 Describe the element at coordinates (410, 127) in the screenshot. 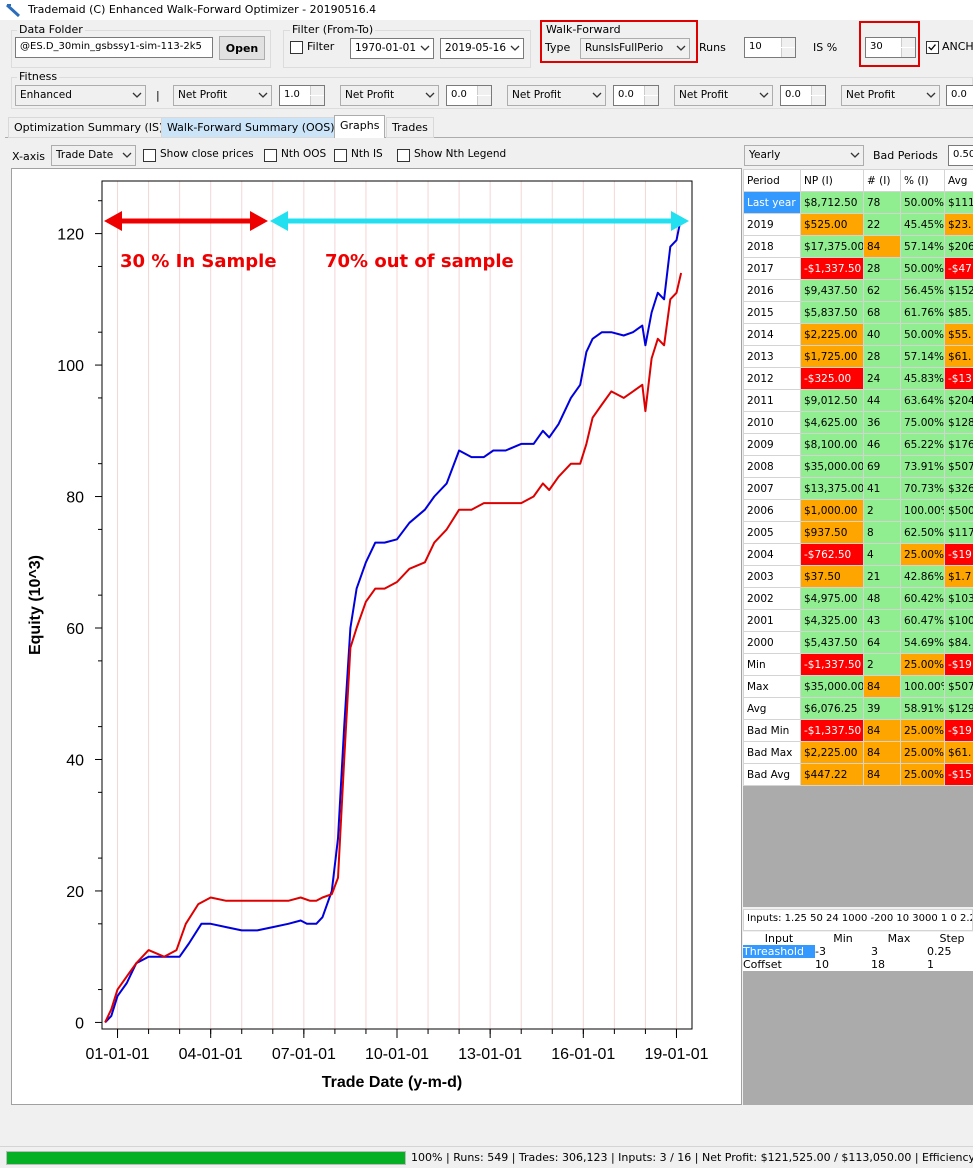

I see `tab-trades: Trades` at that location.